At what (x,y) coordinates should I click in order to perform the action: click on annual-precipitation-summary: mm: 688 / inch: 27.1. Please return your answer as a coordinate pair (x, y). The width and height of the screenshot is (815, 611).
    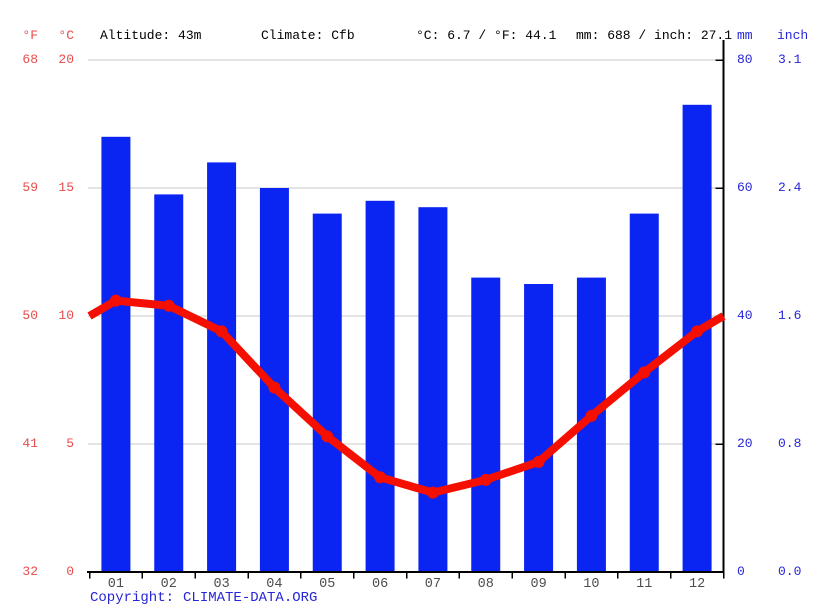
    Looking at the image, I should click on (654, 35).